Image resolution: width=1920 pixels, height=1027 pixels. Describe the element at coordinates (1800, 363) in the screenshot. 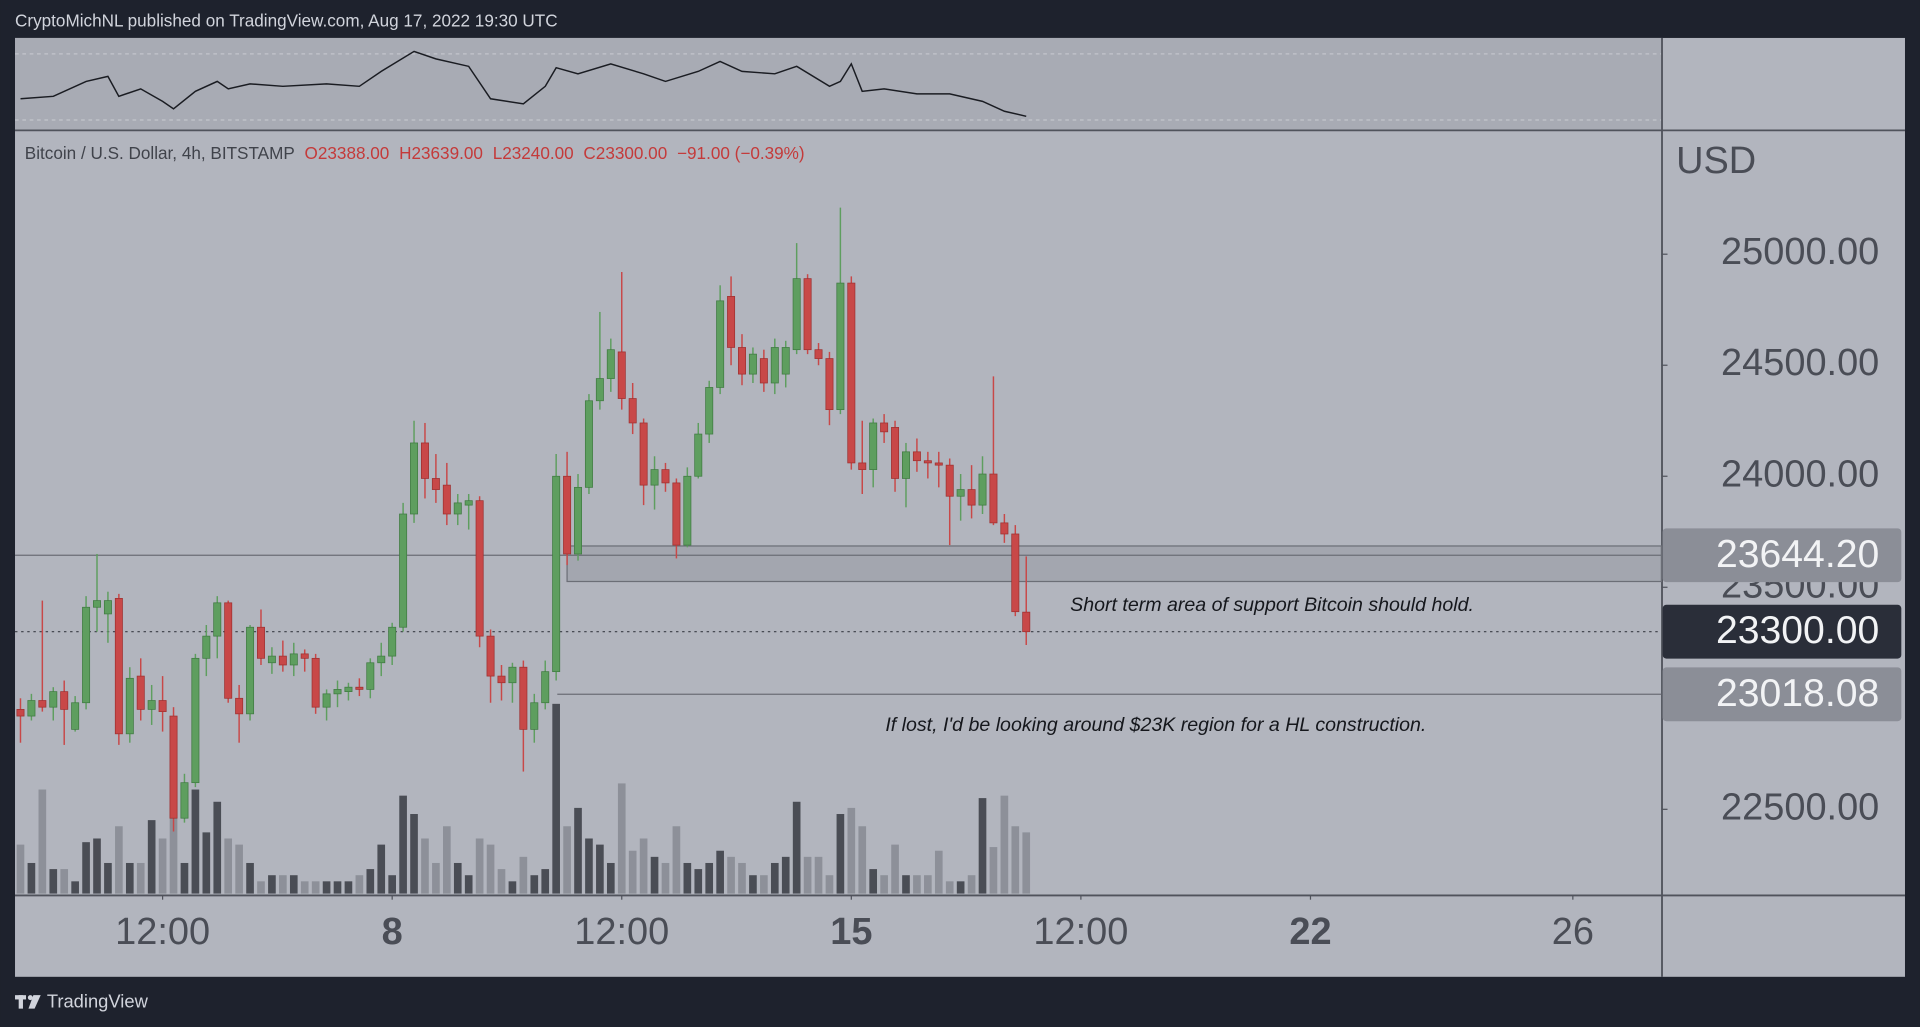

I see `y-tick-label: 24500.00` at that location.